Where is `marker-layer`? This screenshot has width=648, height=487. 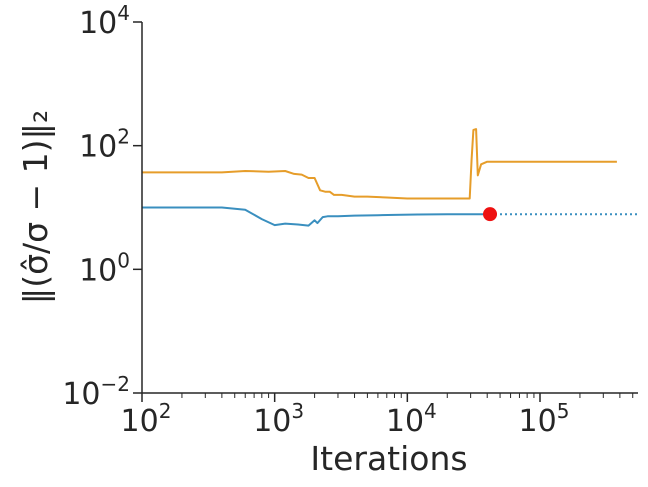 marker-layer is located at coordinates (490, 214).